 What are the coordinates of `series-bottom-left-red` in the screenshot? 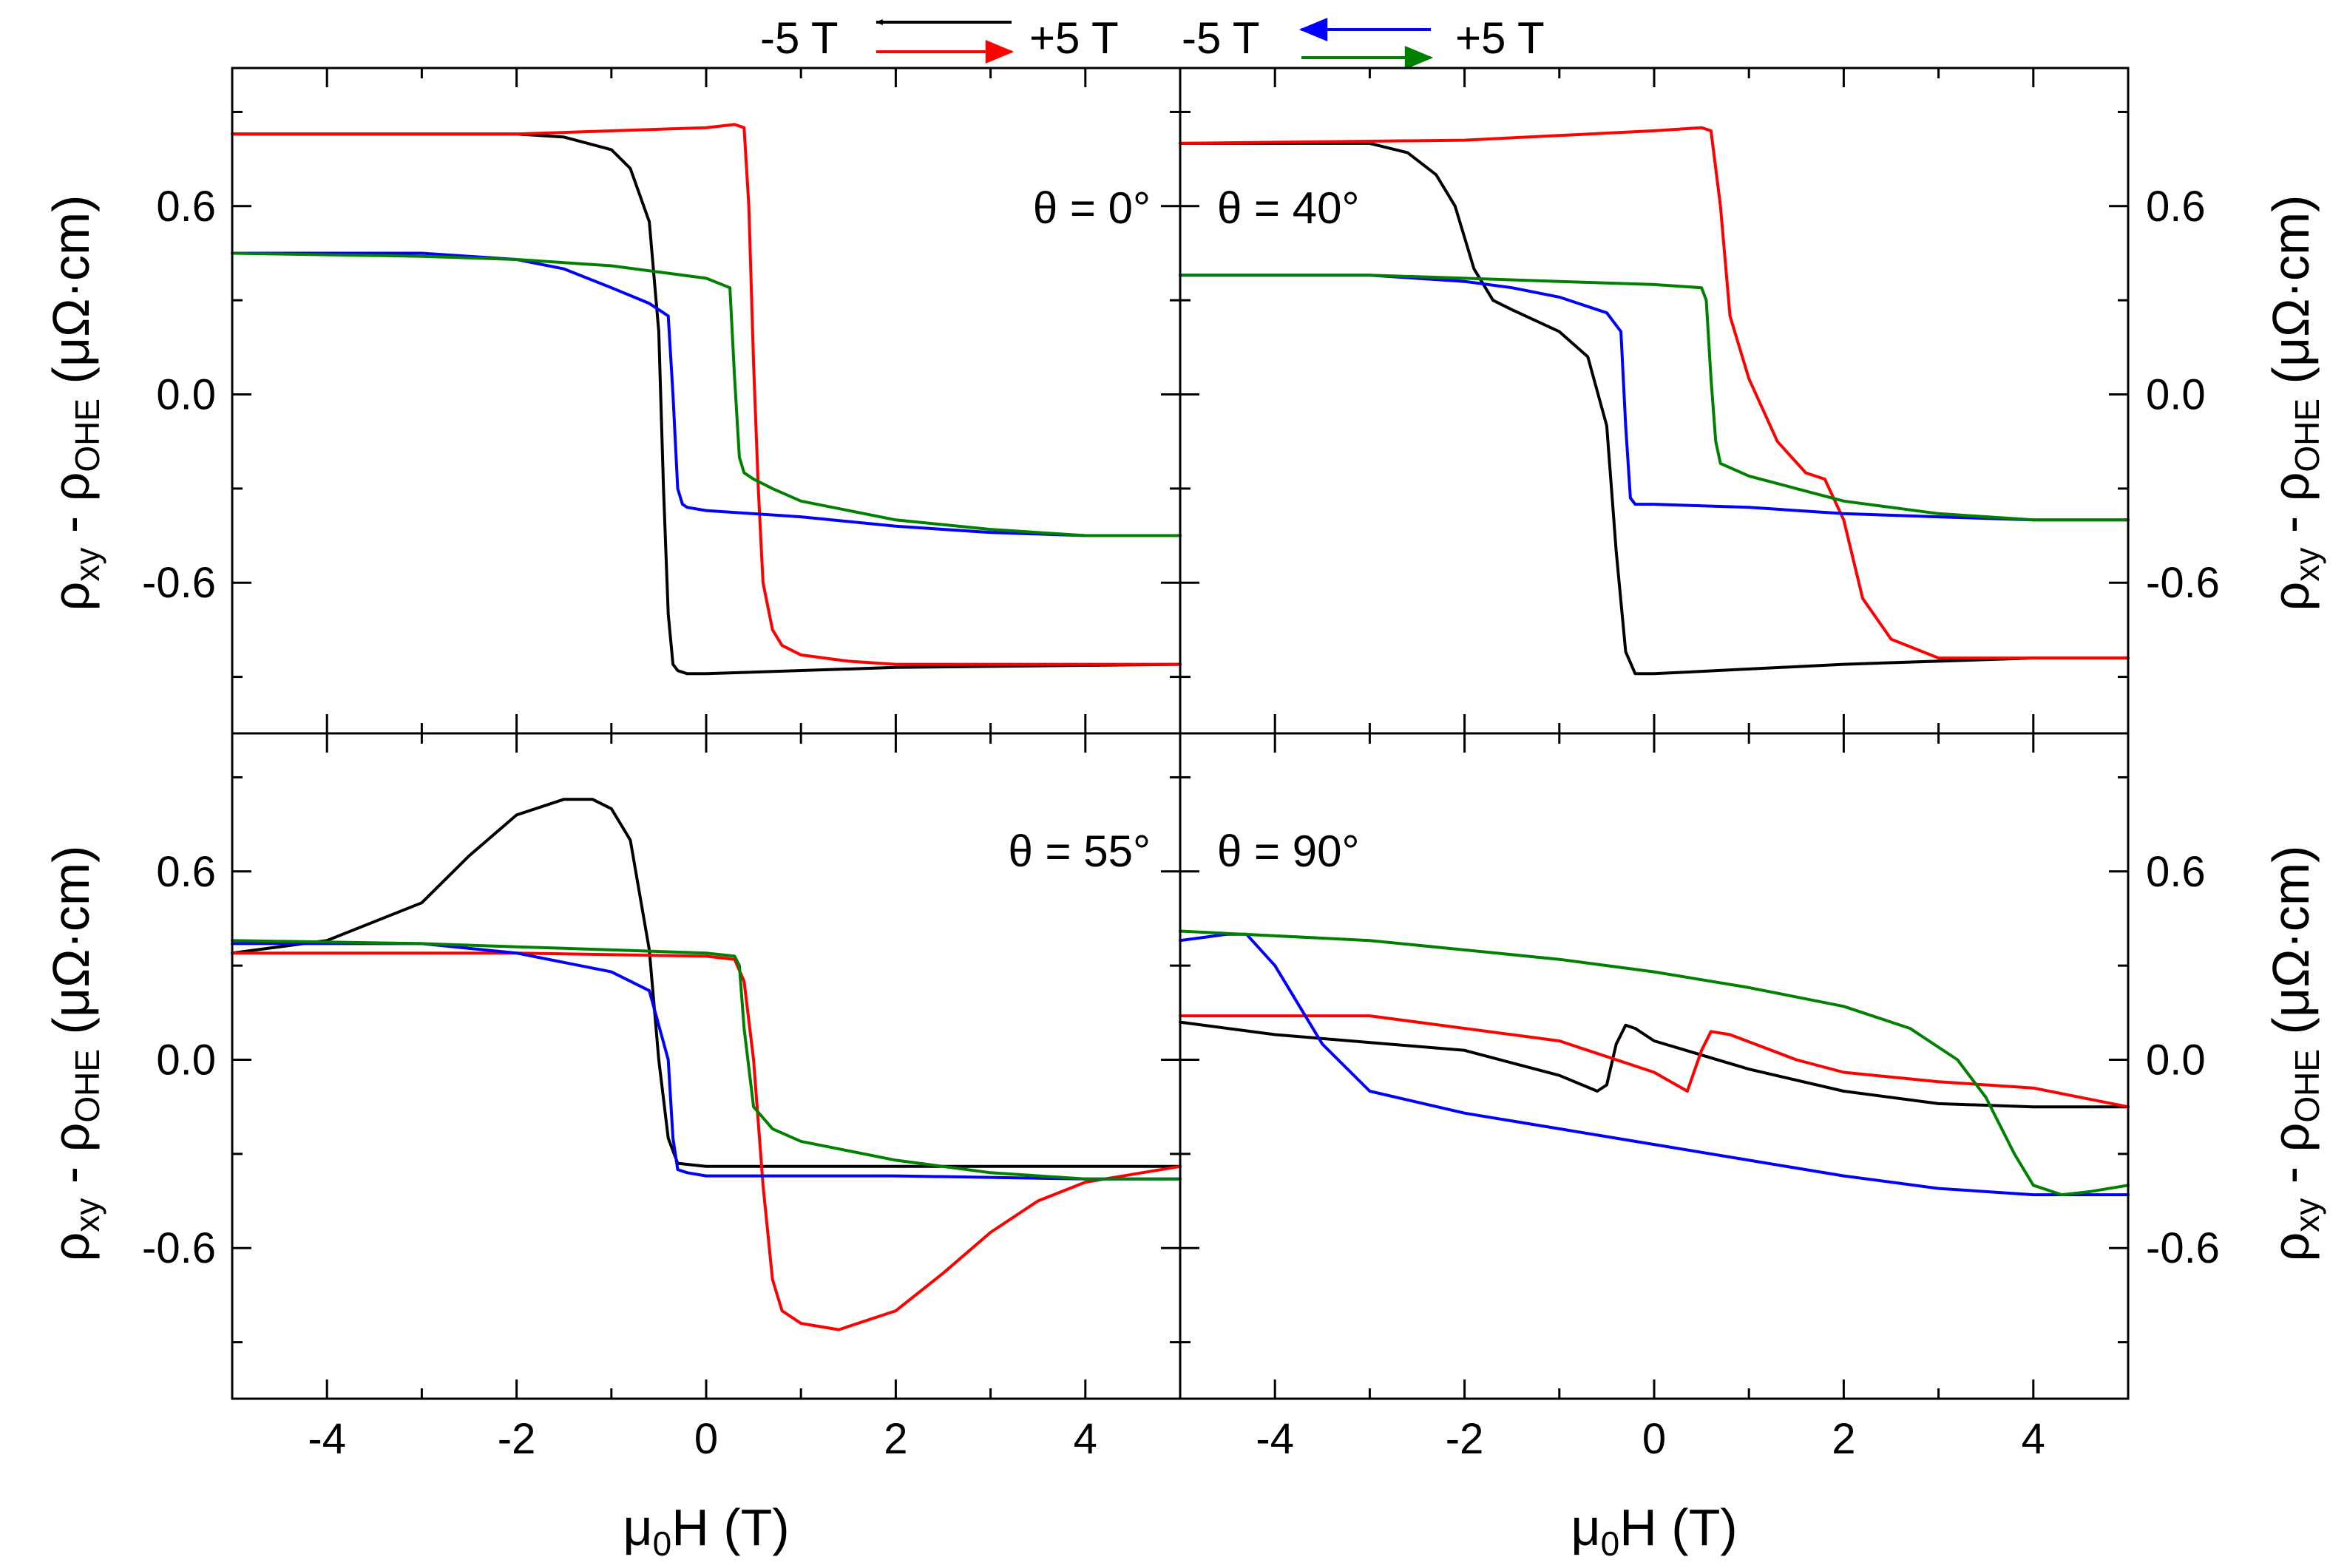 It's located at (706, 1141).